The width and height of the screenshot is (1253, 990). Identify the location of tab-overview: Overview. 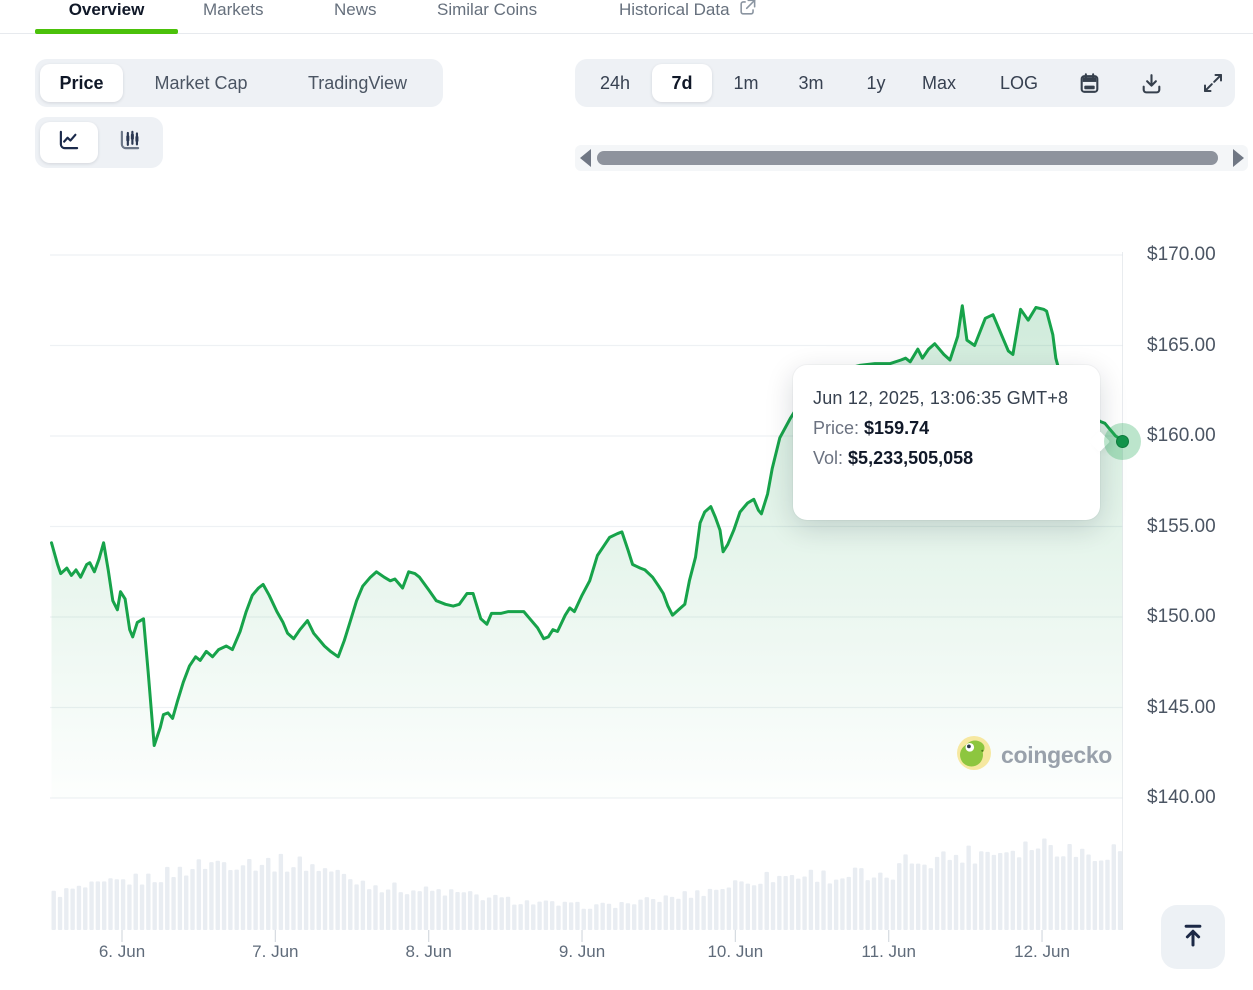
(106, 13).